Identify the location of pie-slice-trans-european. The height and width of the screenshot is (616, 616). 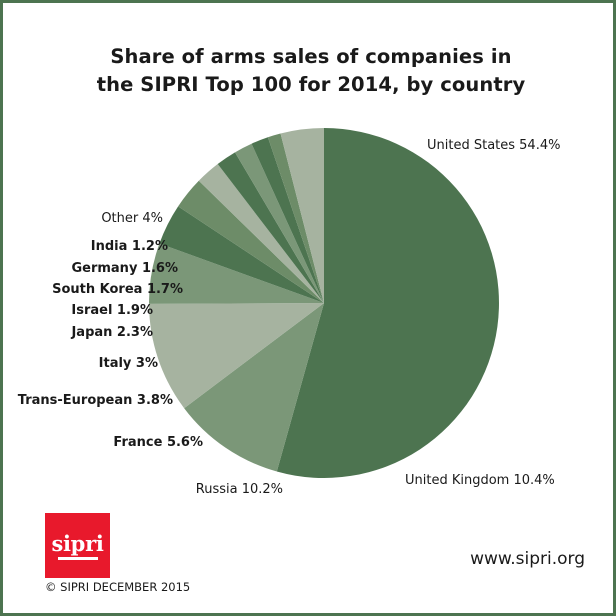
(241, 254).